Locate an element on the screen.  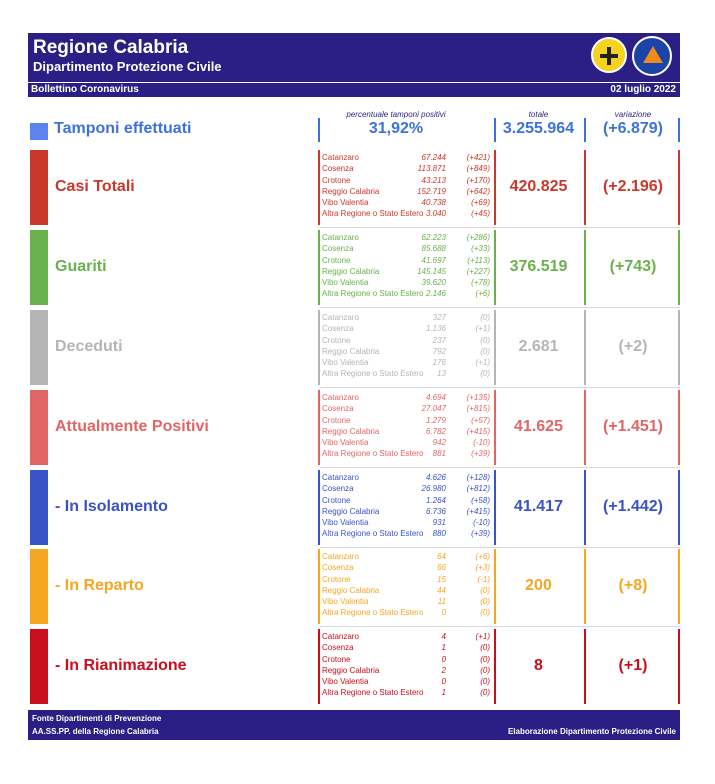
province-value: 64 is located at coordinates (441, 556).